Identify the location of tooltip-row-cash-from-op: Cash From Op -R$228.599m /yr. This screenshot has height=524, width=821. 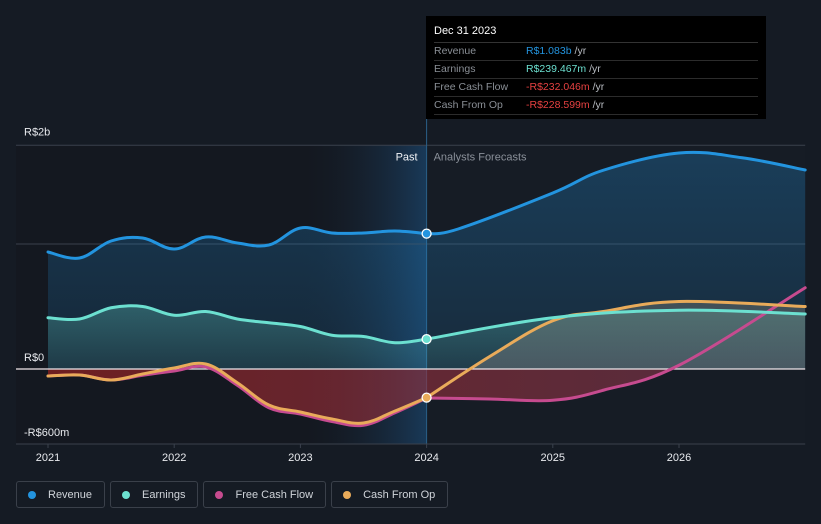
(596, 106).